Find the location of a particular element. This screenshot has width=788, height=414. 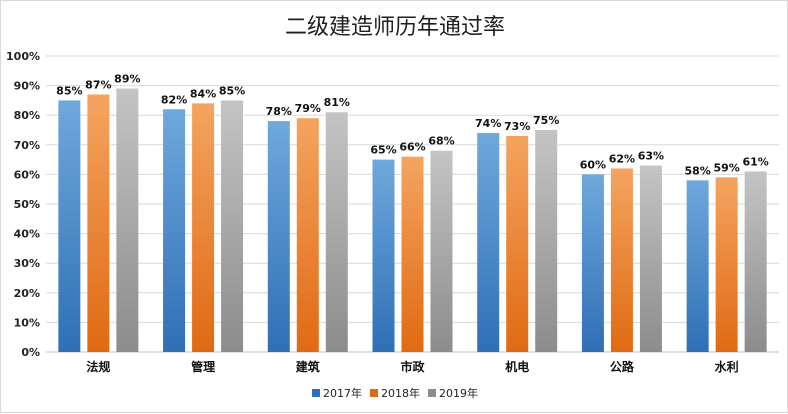

x-tick-label: 法规 is located at coordinates (98, 366).